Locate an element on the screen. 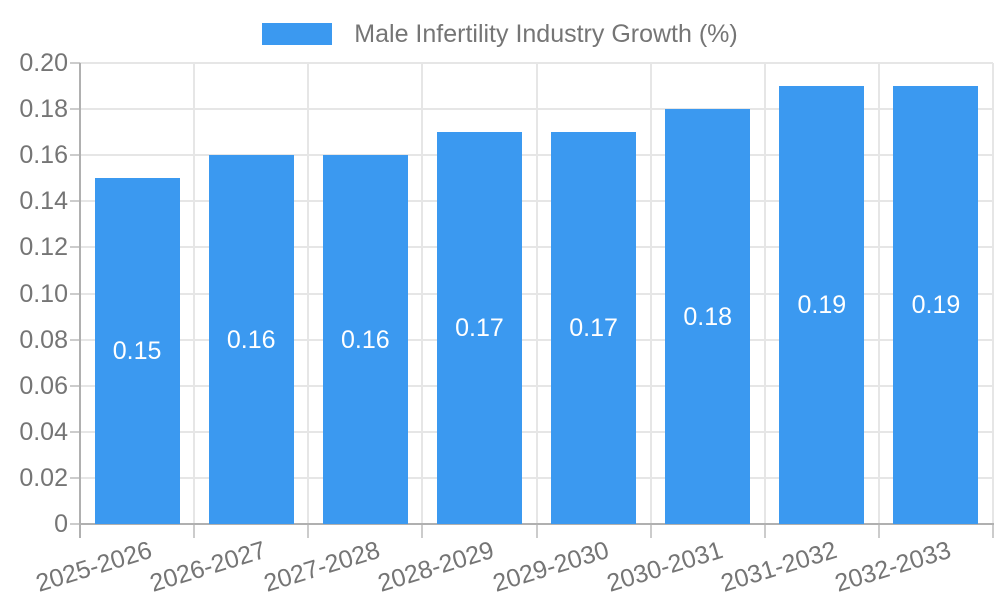  y-axis-label: 0.16 is located at coordinates (43, 155).